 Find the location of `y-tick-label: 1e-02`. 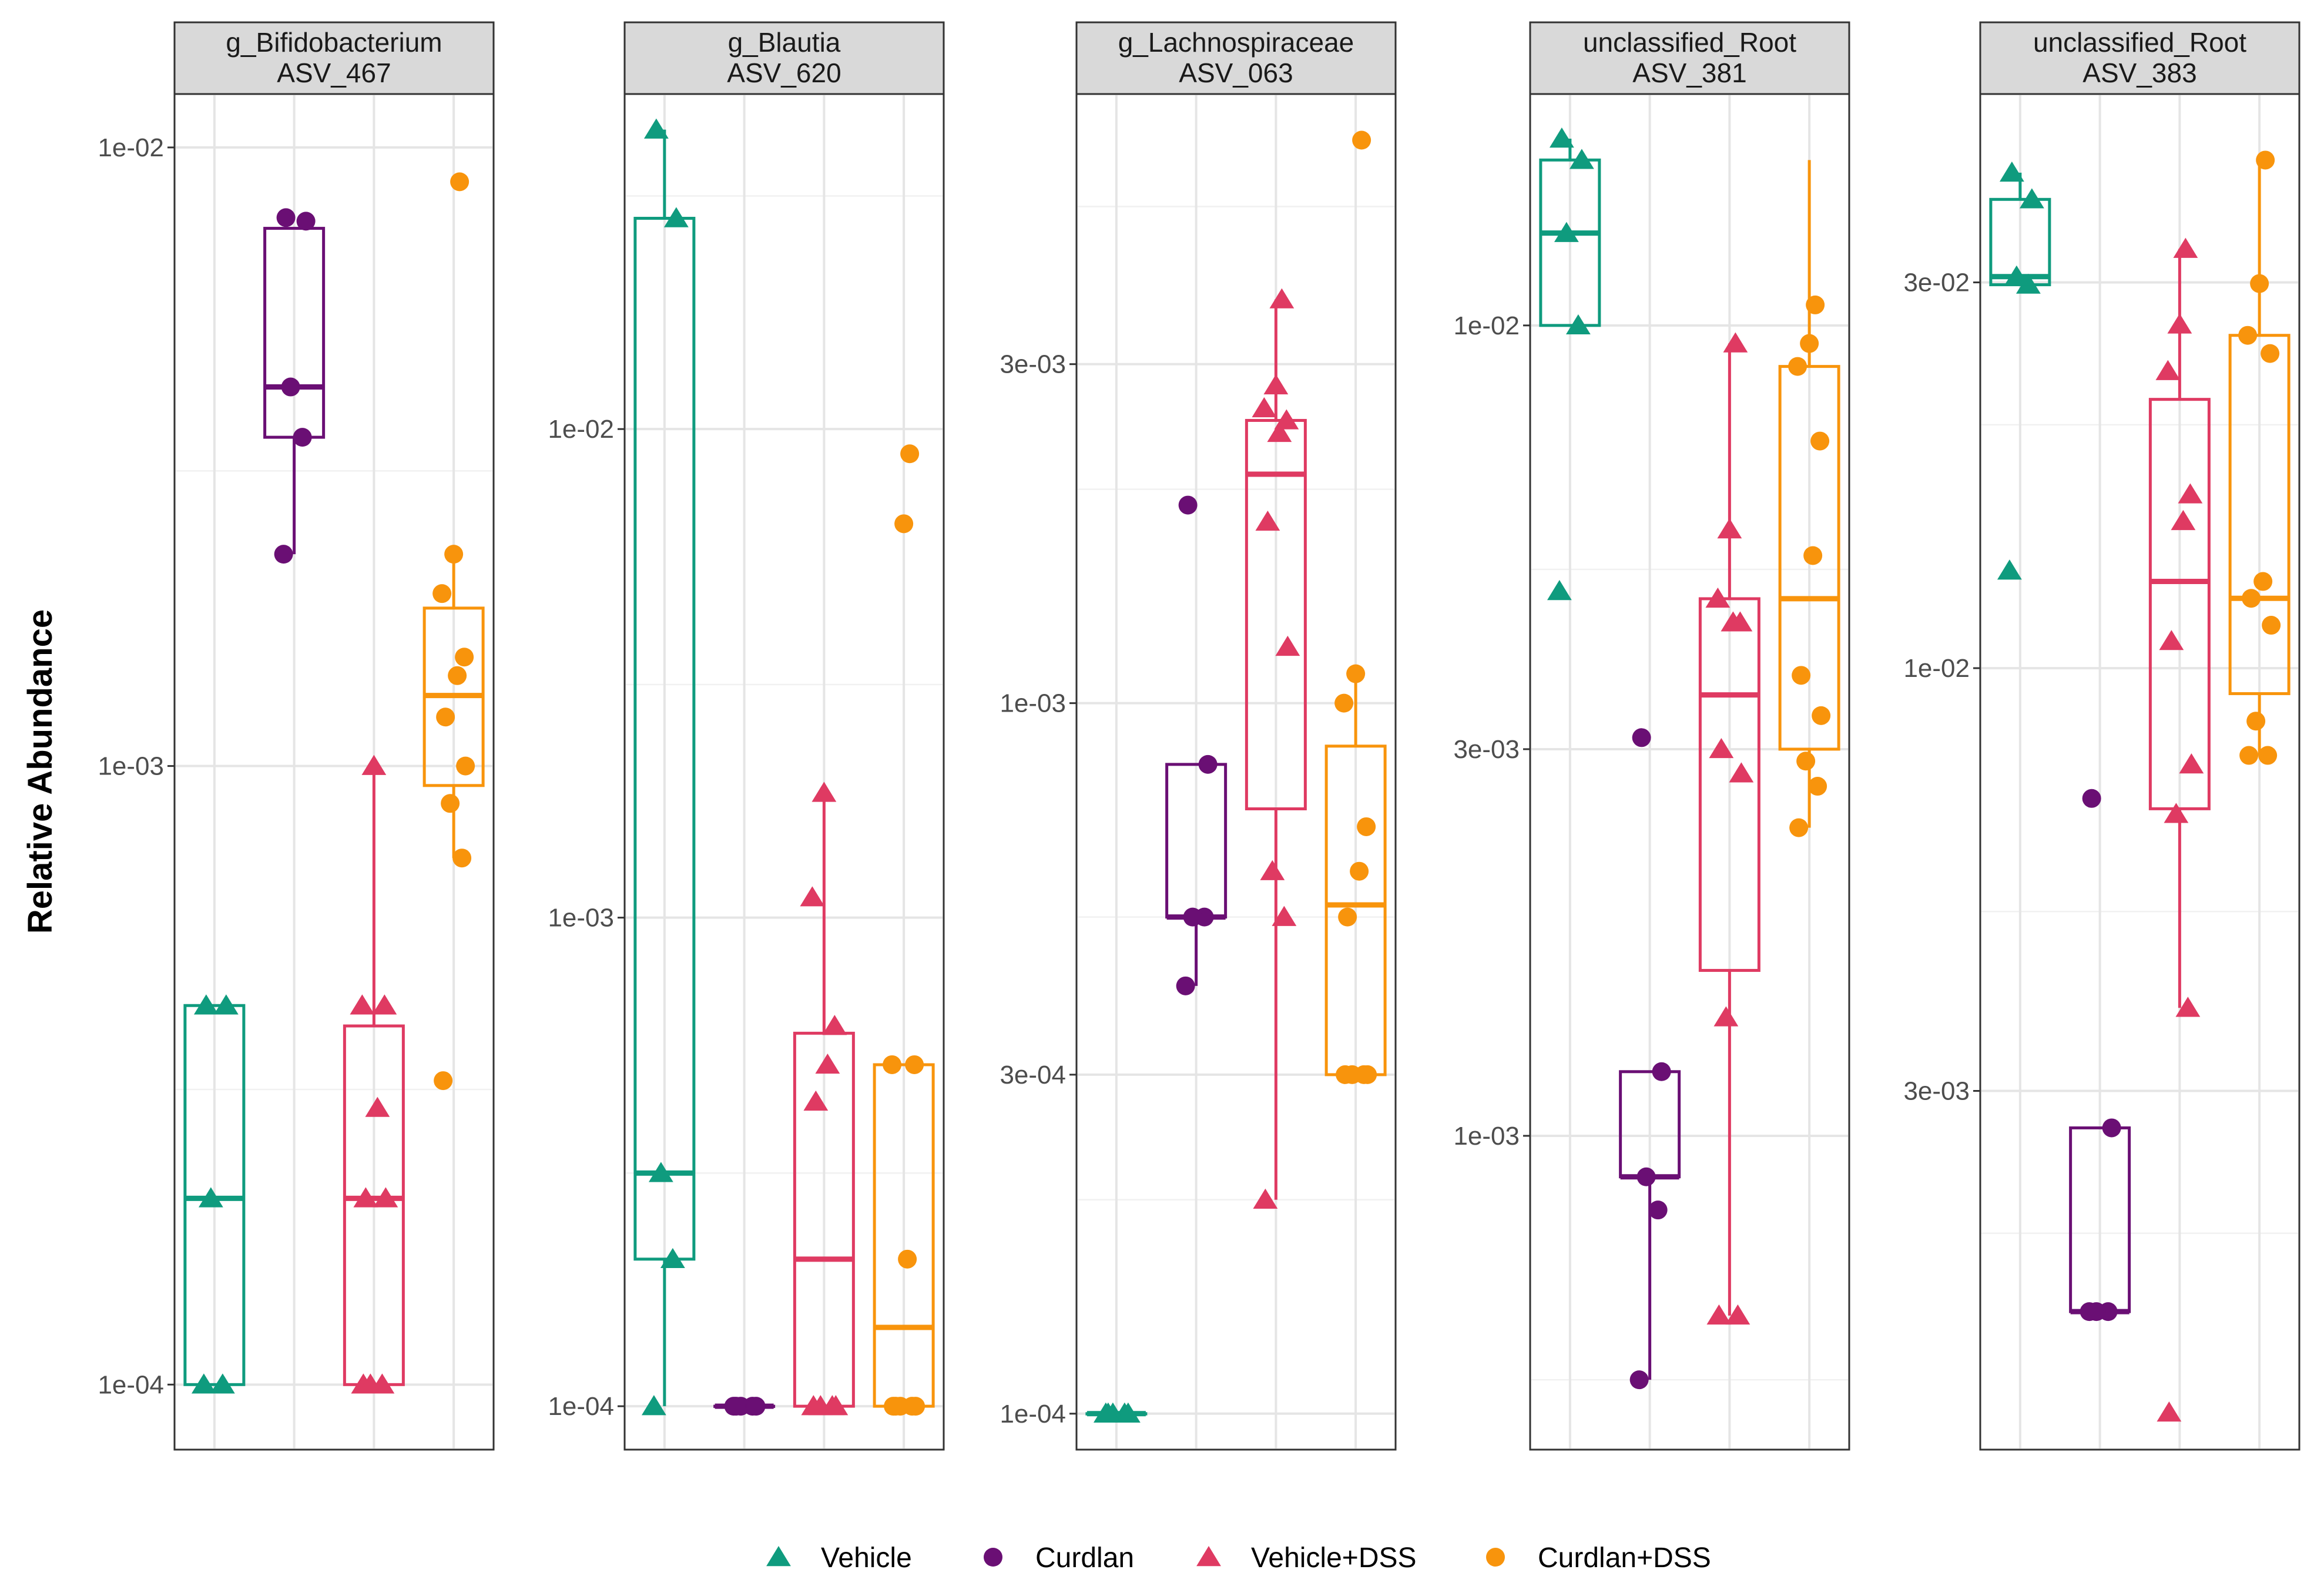

y-tick-label: 1e-02 is located at coordinates (1487, 325).